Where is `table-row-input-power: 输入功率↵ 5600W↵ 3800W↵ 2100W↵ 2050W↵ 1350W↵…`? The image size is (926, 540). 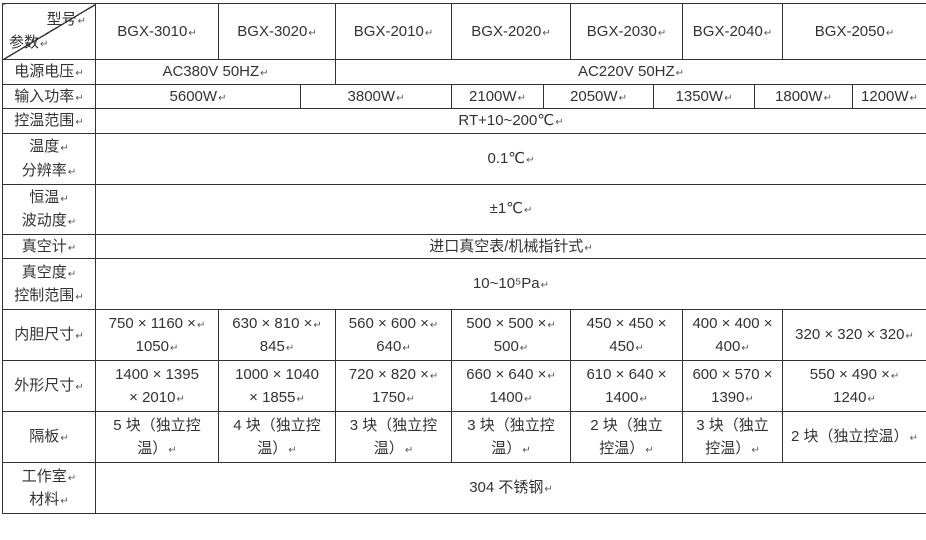 table-row-input-power: 输入功率↵ 5600W↵ 3800W↵ 2100W↵ 2050W↵ 1350W↵… is located at coordinates (464, 96).